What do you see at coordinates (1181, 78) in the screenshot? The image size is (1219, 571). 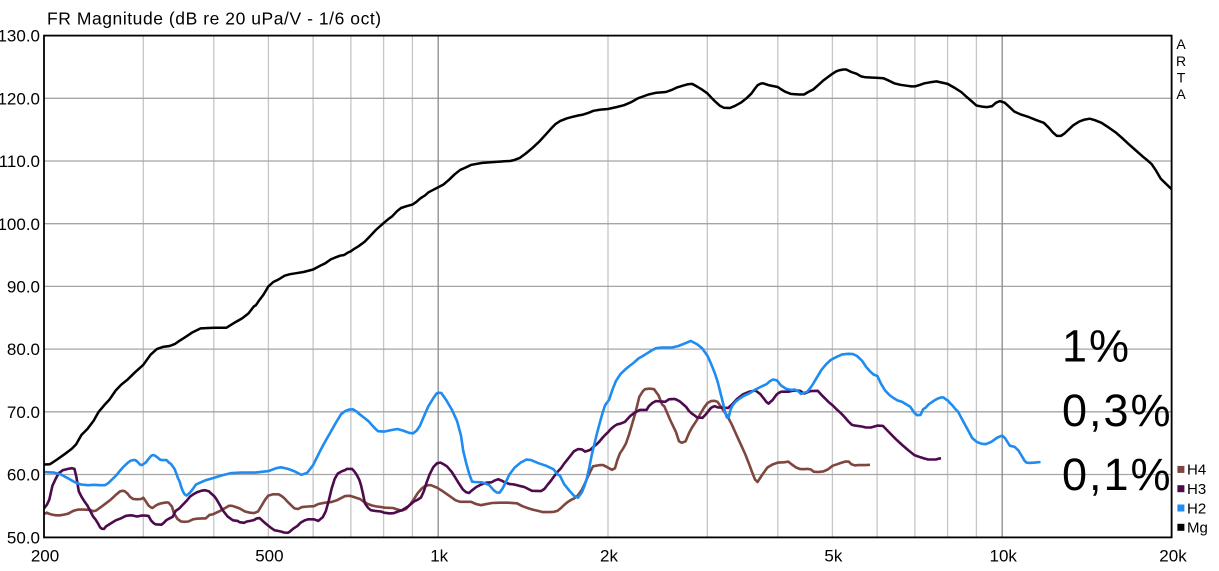 I see `svg-text: T` at bounding box center [1181, 78].